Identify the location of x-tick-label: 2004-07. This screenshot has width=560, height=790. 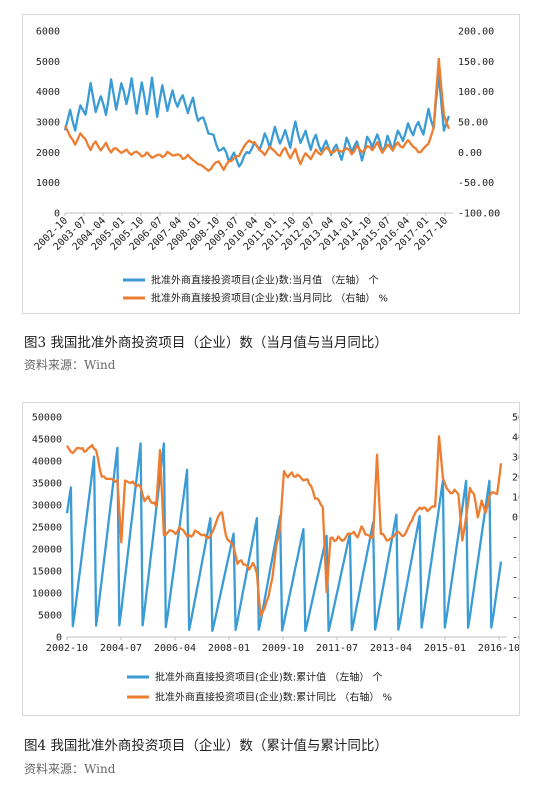
(121, 648).